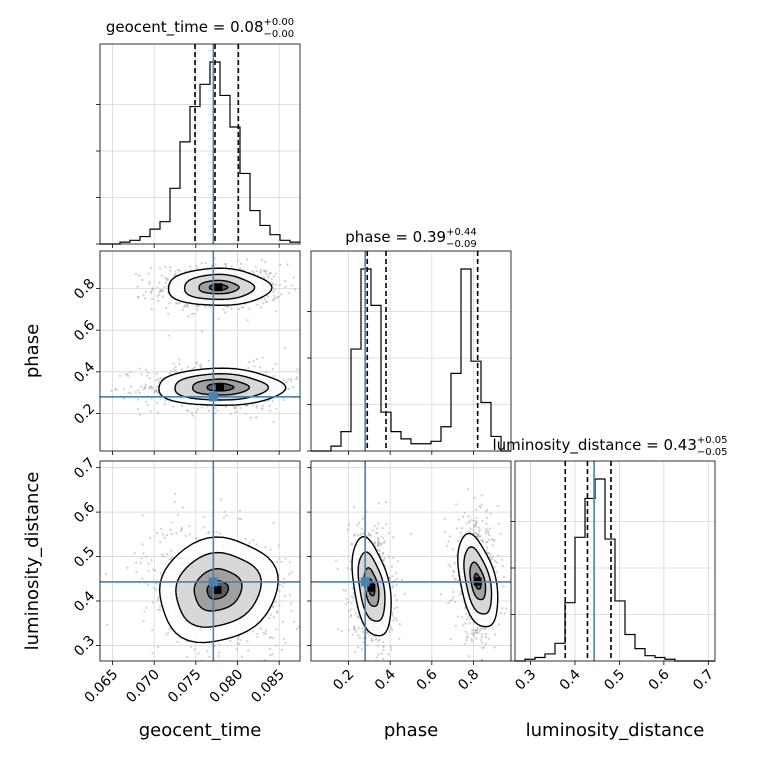  Describe the element at coordinates (409, 351) in the screenshot. I see `hist-panel-phase` at that location.